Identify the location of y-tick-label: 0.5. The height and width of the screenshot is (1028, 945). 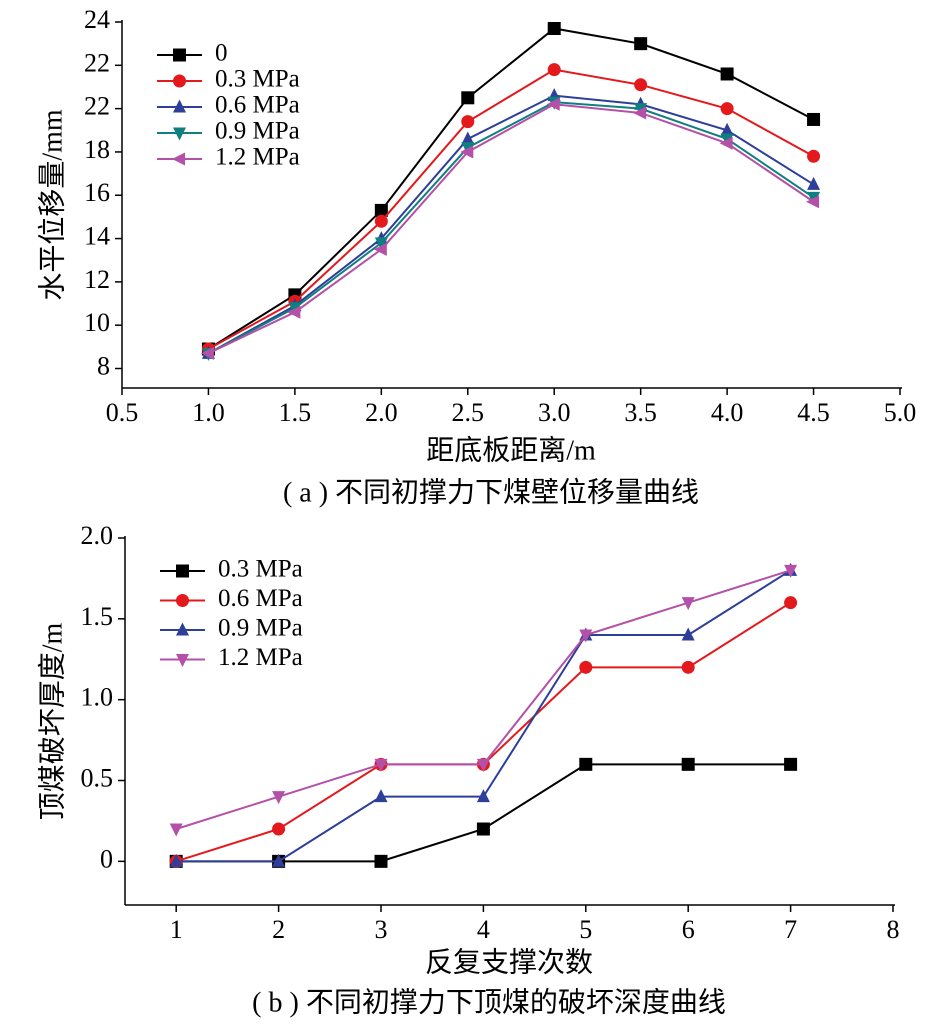
(97, 777).